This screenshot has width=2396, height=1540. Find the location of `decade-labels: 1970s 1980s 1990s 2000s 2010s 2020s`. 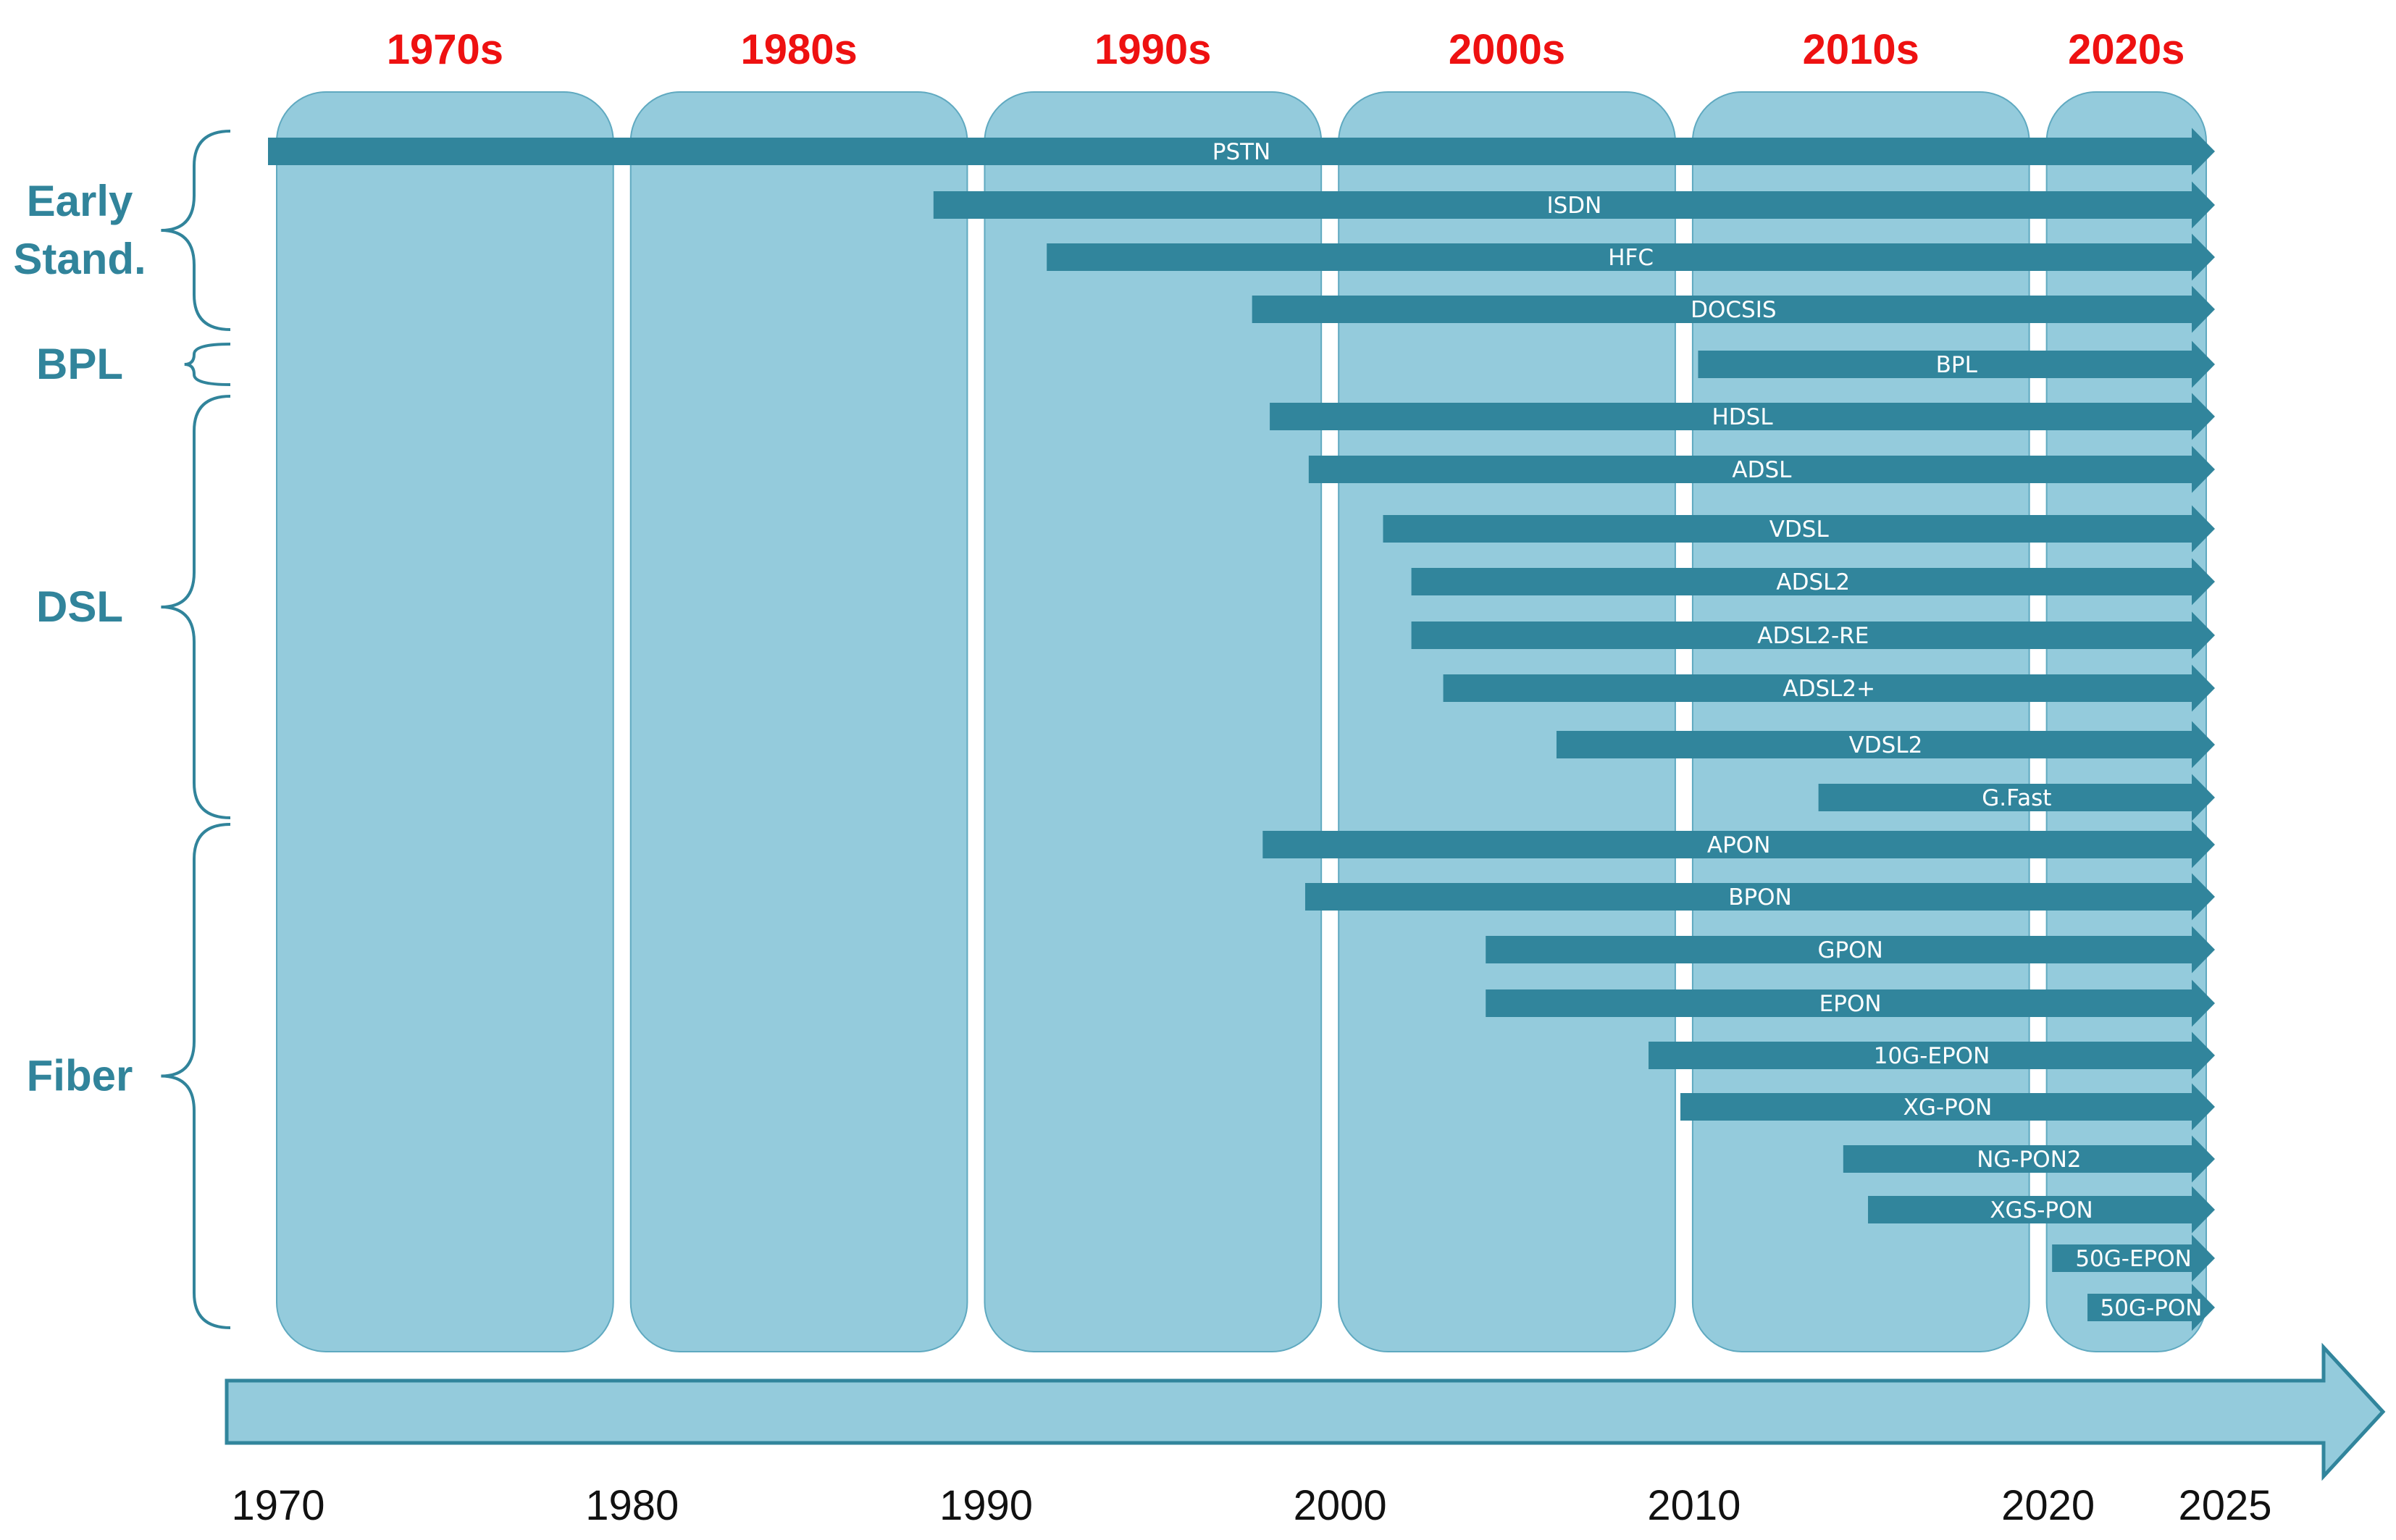

decade-labels: 1970s 1980s 1990s 2000s 2010s 2020s is located at coordinates (1286, 49).